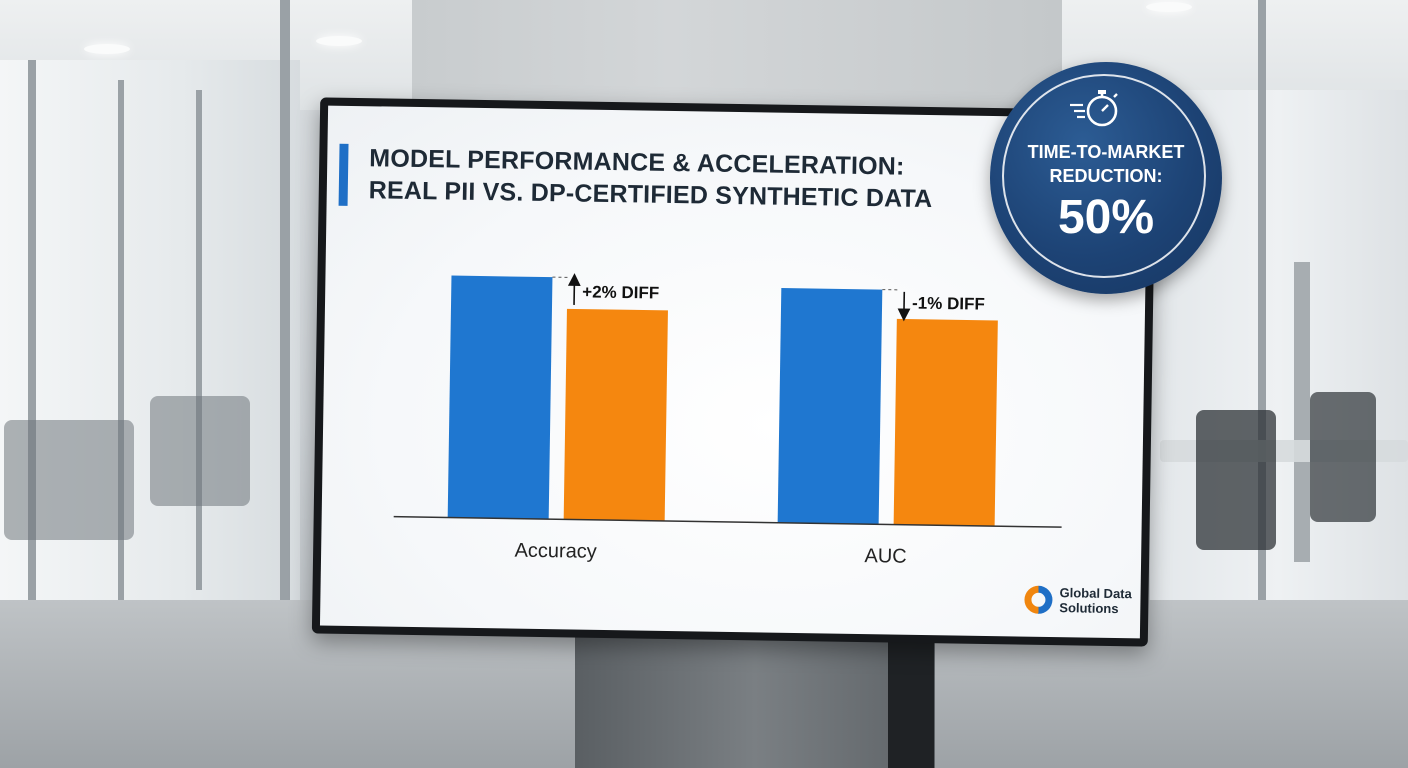 The image size is (1408, 768). I want to click on company-name-line2: Solutions, so click(1089, 608).